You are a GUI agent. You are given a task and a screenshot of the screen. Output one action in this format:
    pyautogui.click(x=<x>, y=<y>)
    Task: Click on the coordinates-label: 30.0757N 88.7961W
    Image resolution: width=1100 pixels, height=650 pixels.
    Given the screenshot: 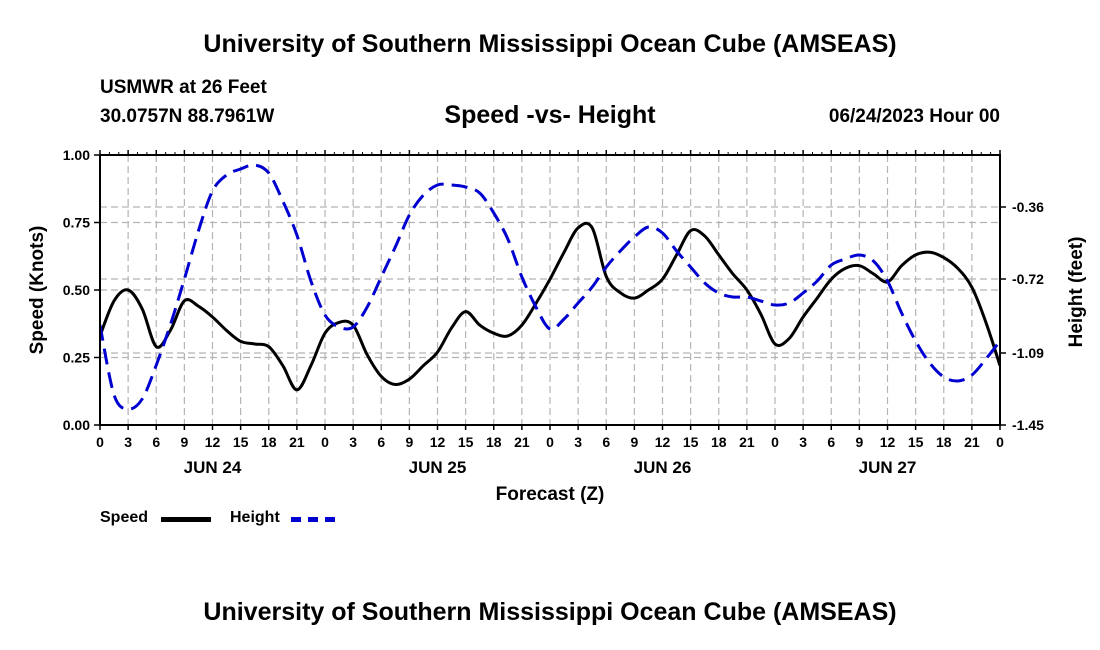 What is the action you would take?
    pyautogui.click(x=187, y=116)
    